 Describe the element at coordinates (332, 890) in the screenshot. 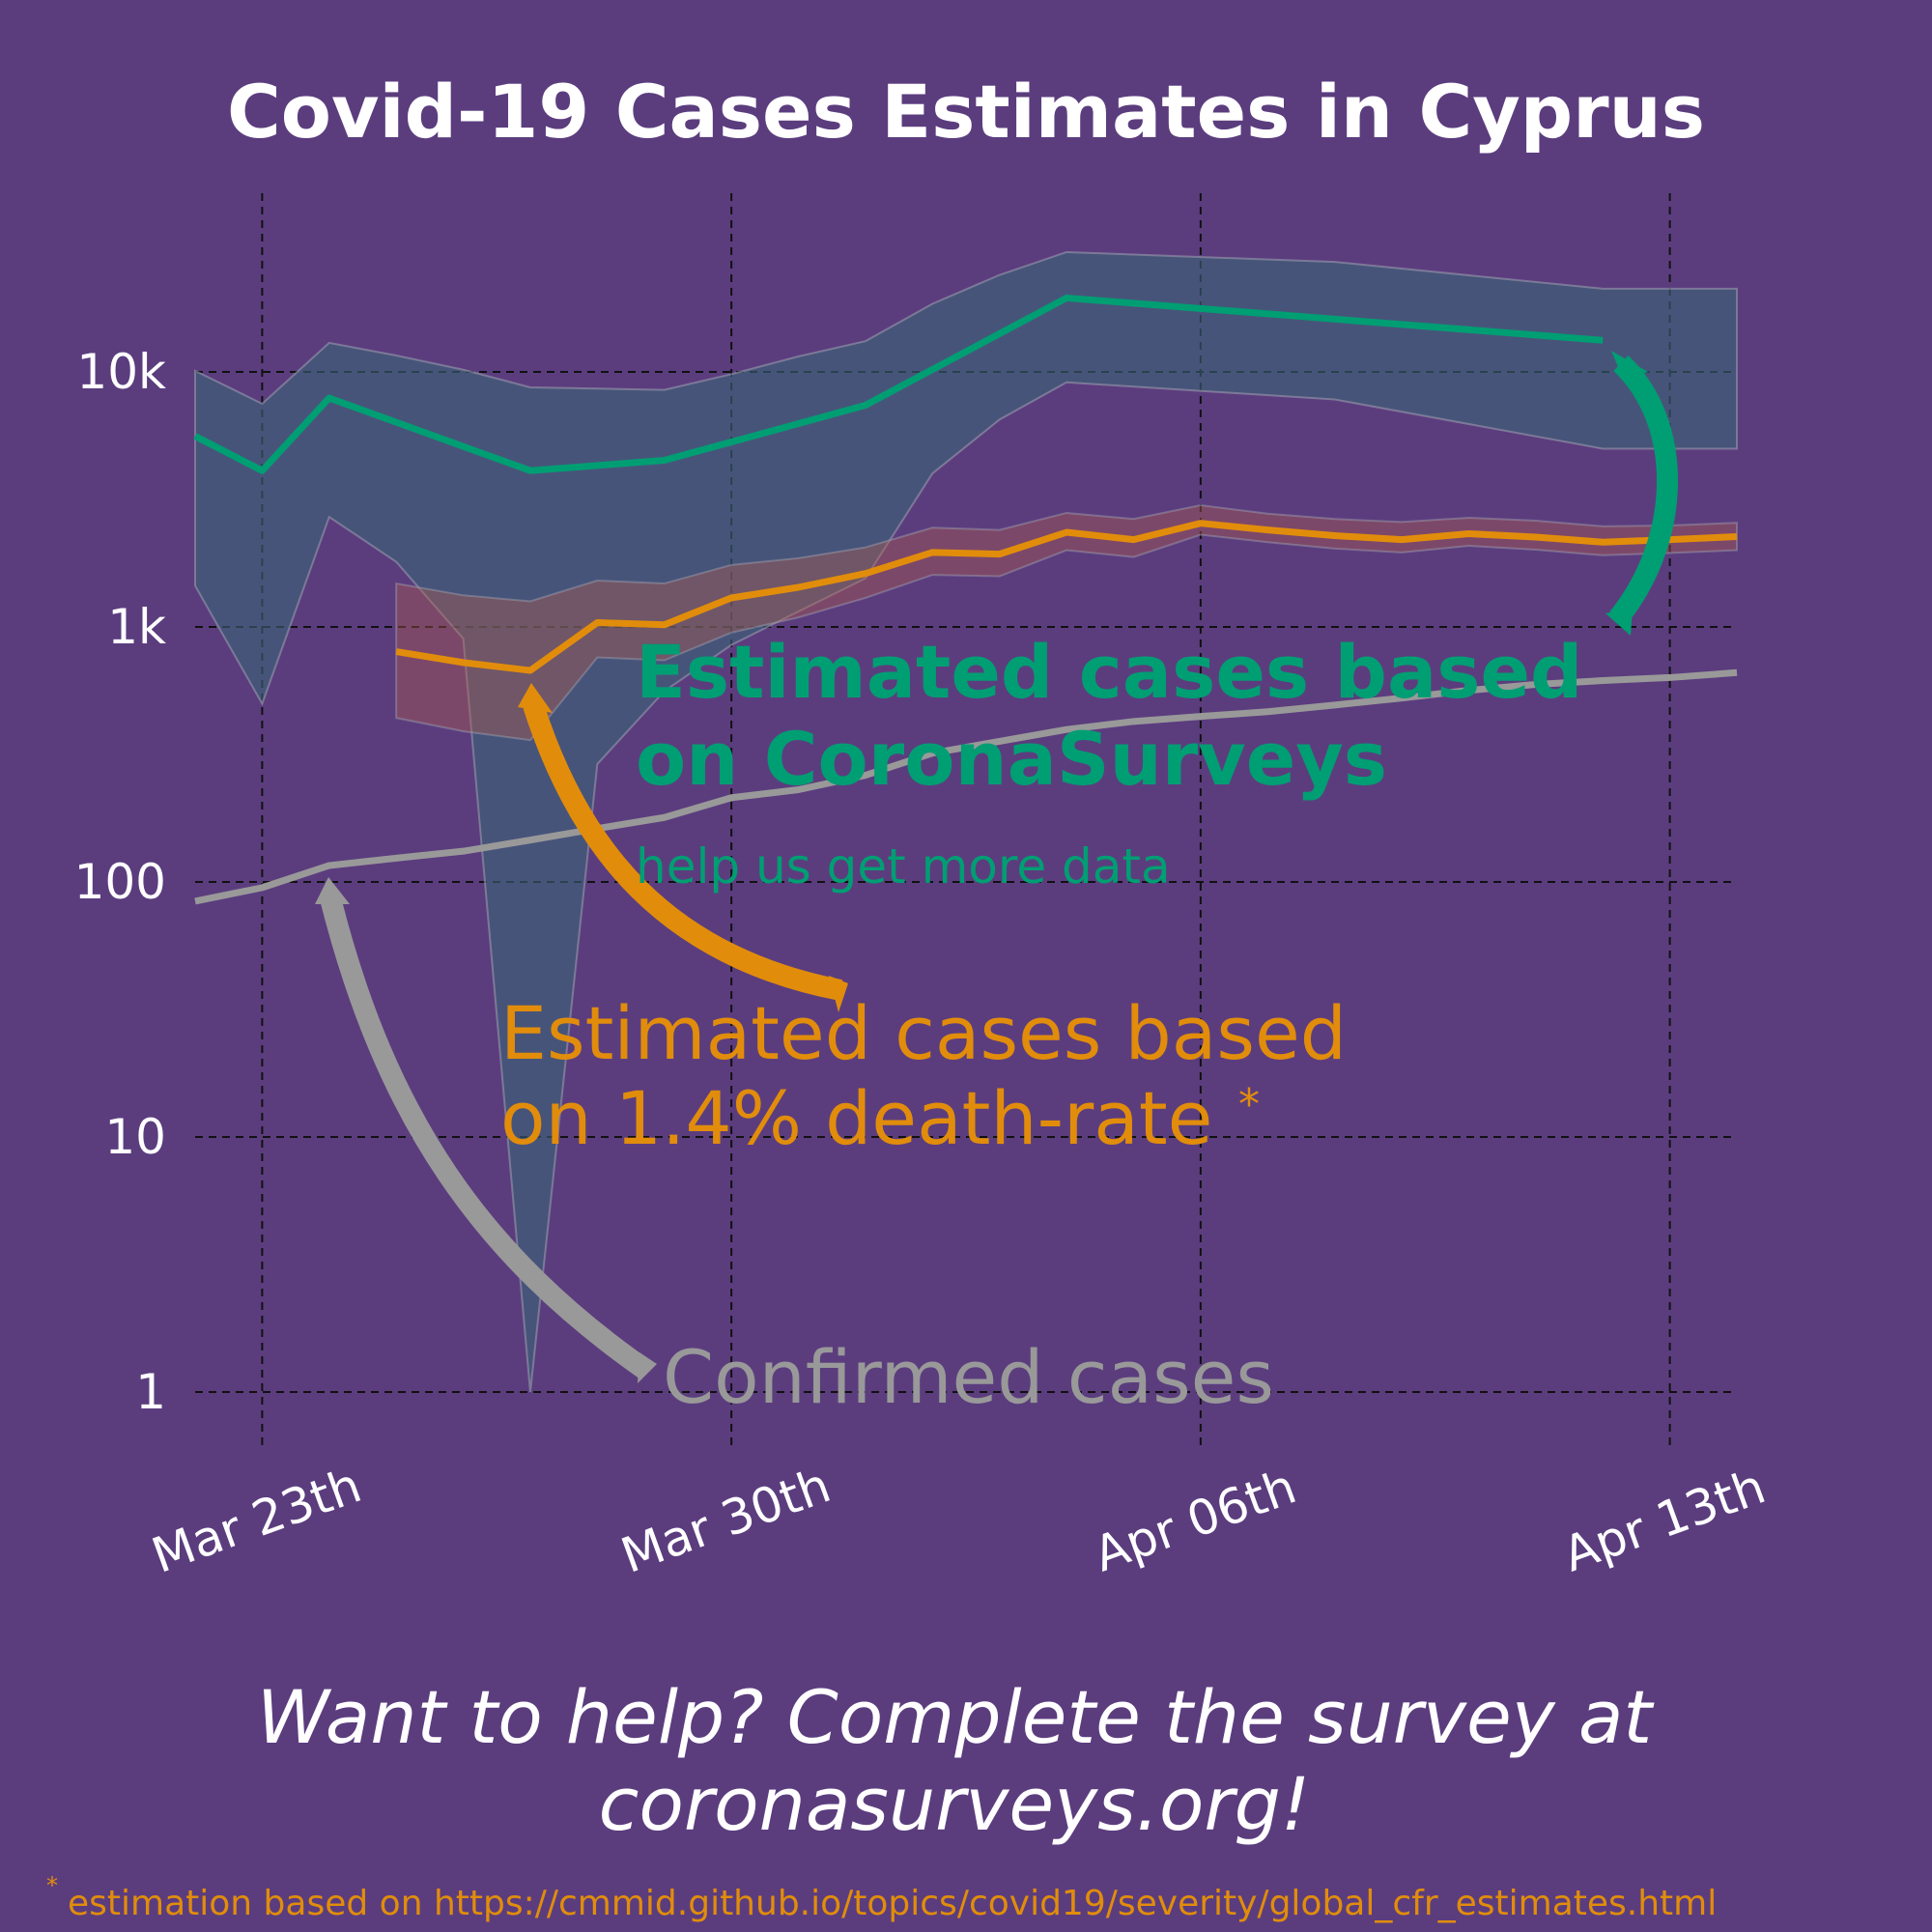

I see `gray-arrow-head` at that location.